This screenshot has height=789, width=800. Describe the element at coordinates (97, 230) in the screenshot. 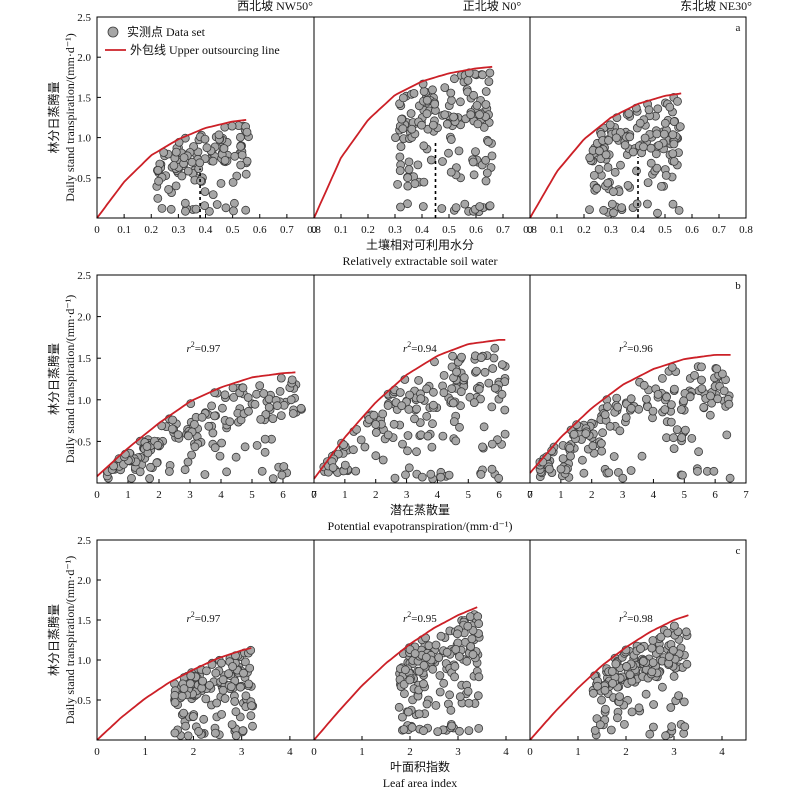

I see `x-tick-label: 0` at that location.